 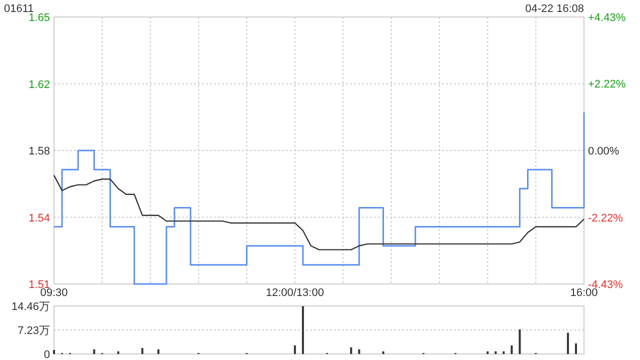 I want to click on y2-tick-label: +2.22%, so click(x=607, y=84).